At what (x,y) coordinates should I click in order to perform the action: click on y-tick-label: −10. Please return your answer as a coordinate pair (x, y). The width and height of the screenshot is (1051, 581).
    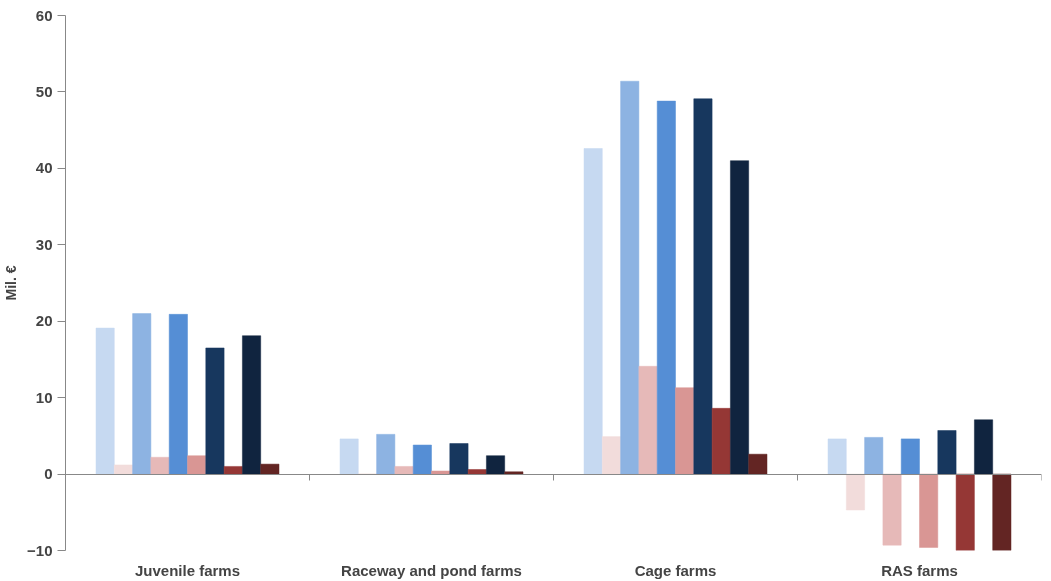
    Looking at the image, I should click on (40, 550).